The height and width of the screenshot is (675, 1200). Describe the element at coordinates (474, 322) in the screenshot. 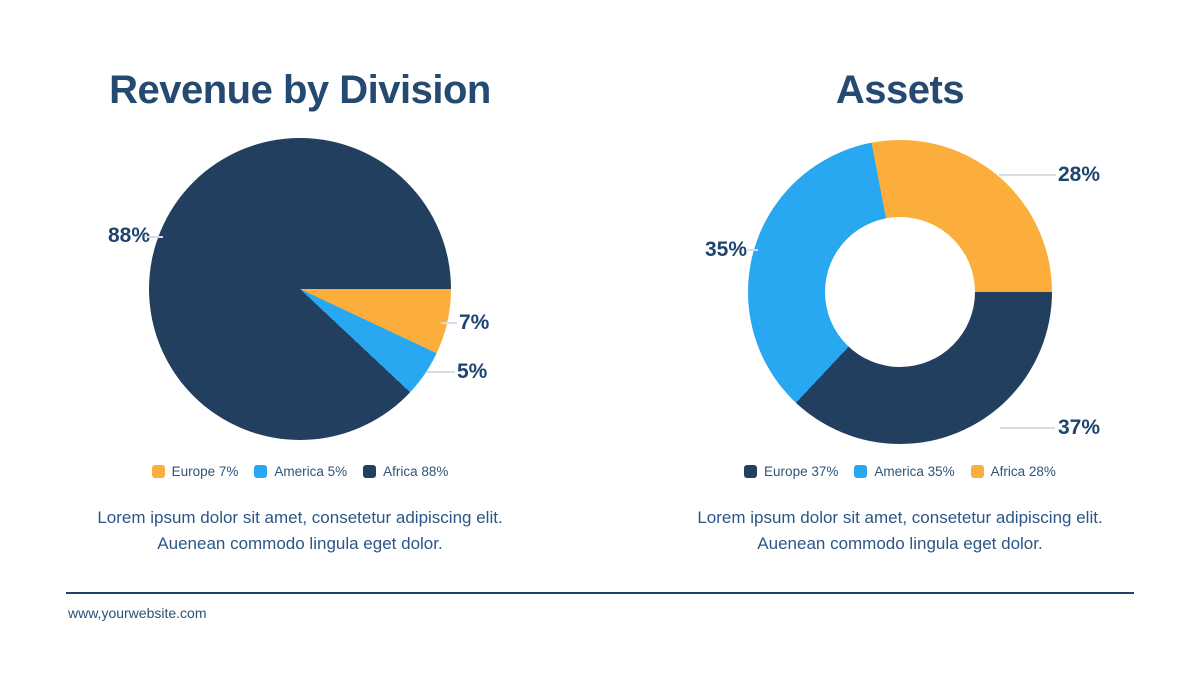

I see `pie-label-europe-7: 7%` at that location.